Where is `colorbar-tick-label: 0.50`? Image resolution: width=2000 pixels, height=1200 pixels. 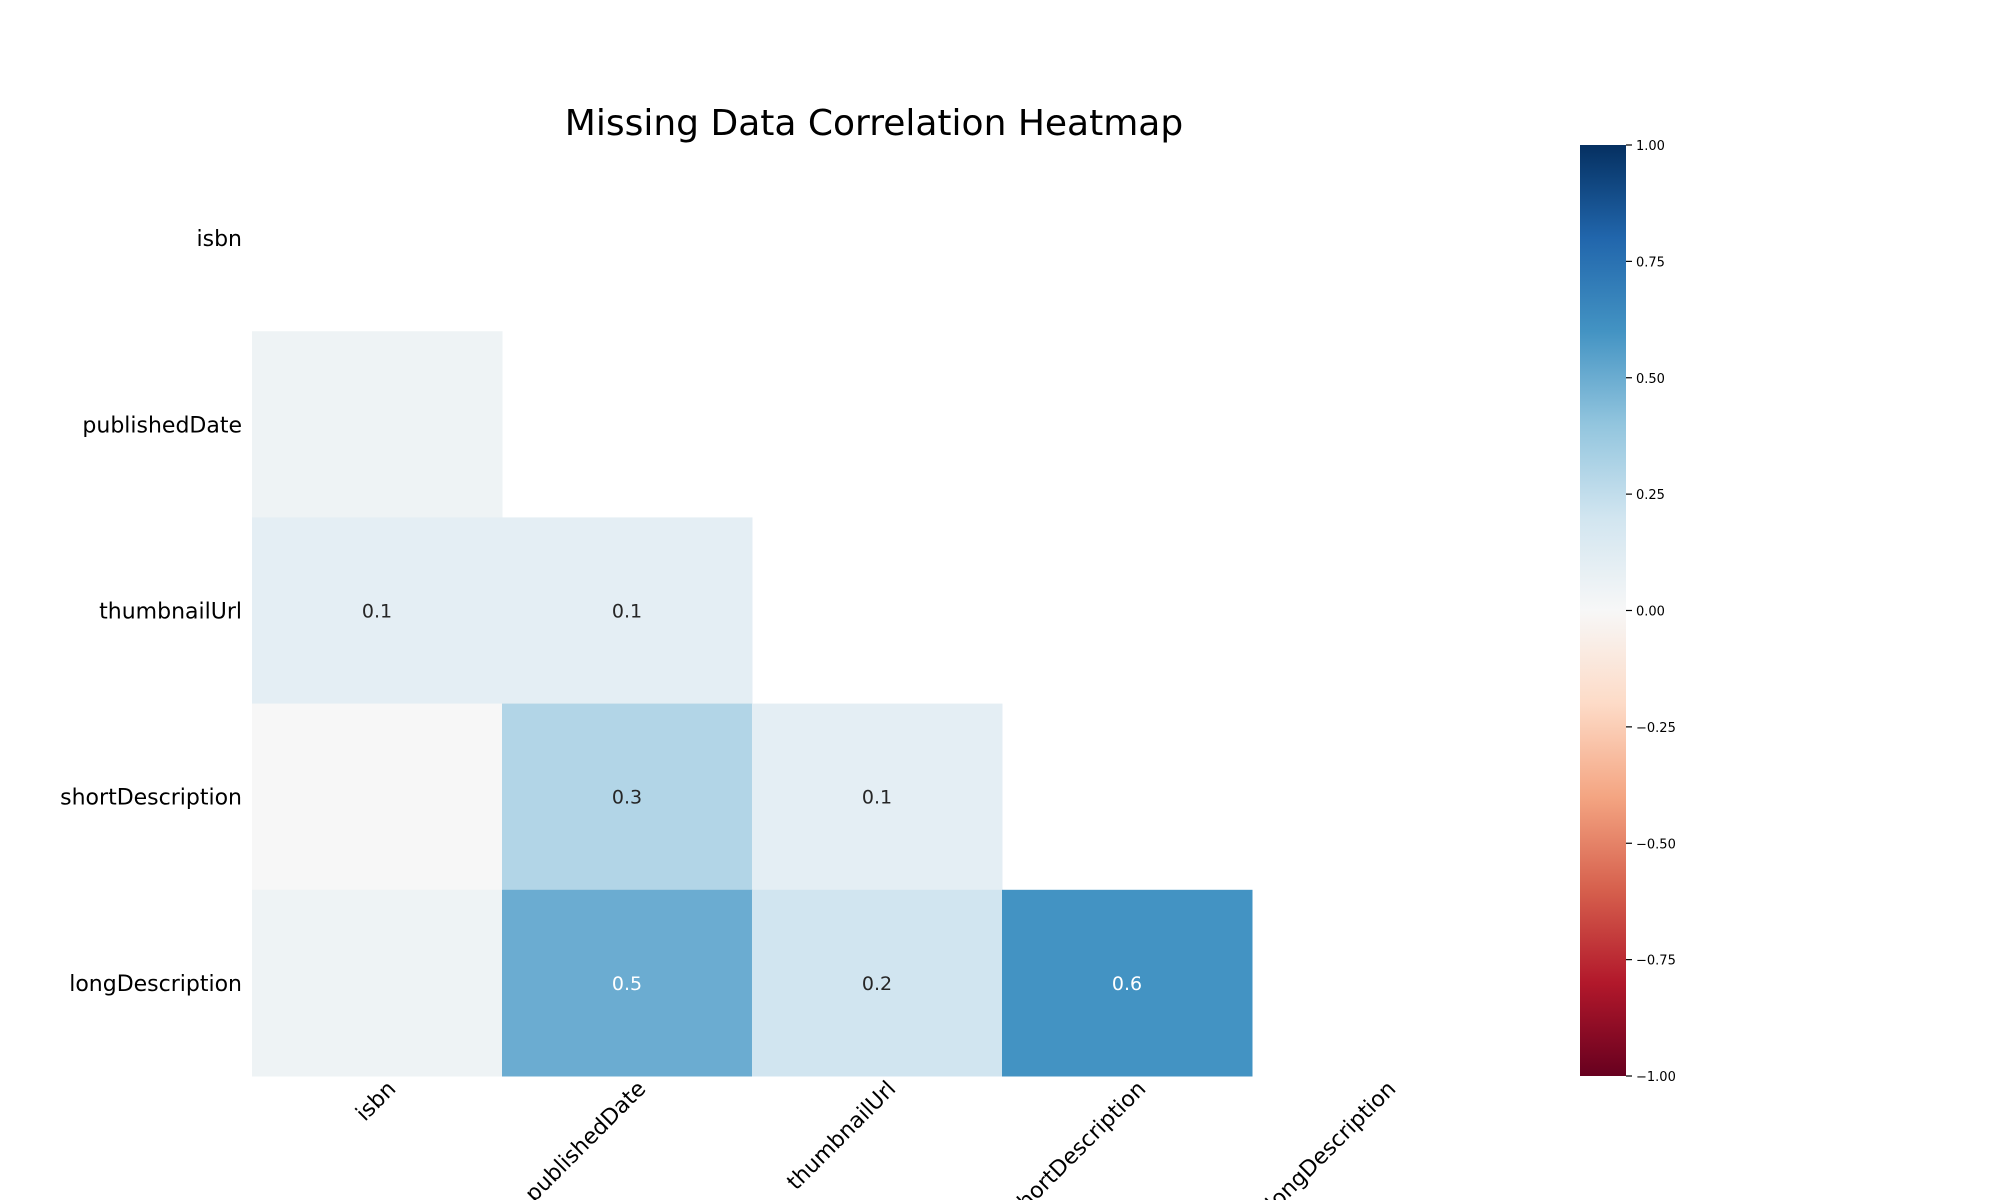 colorbar-tick-label: 0.50 is located at coordinates (1650, 379).